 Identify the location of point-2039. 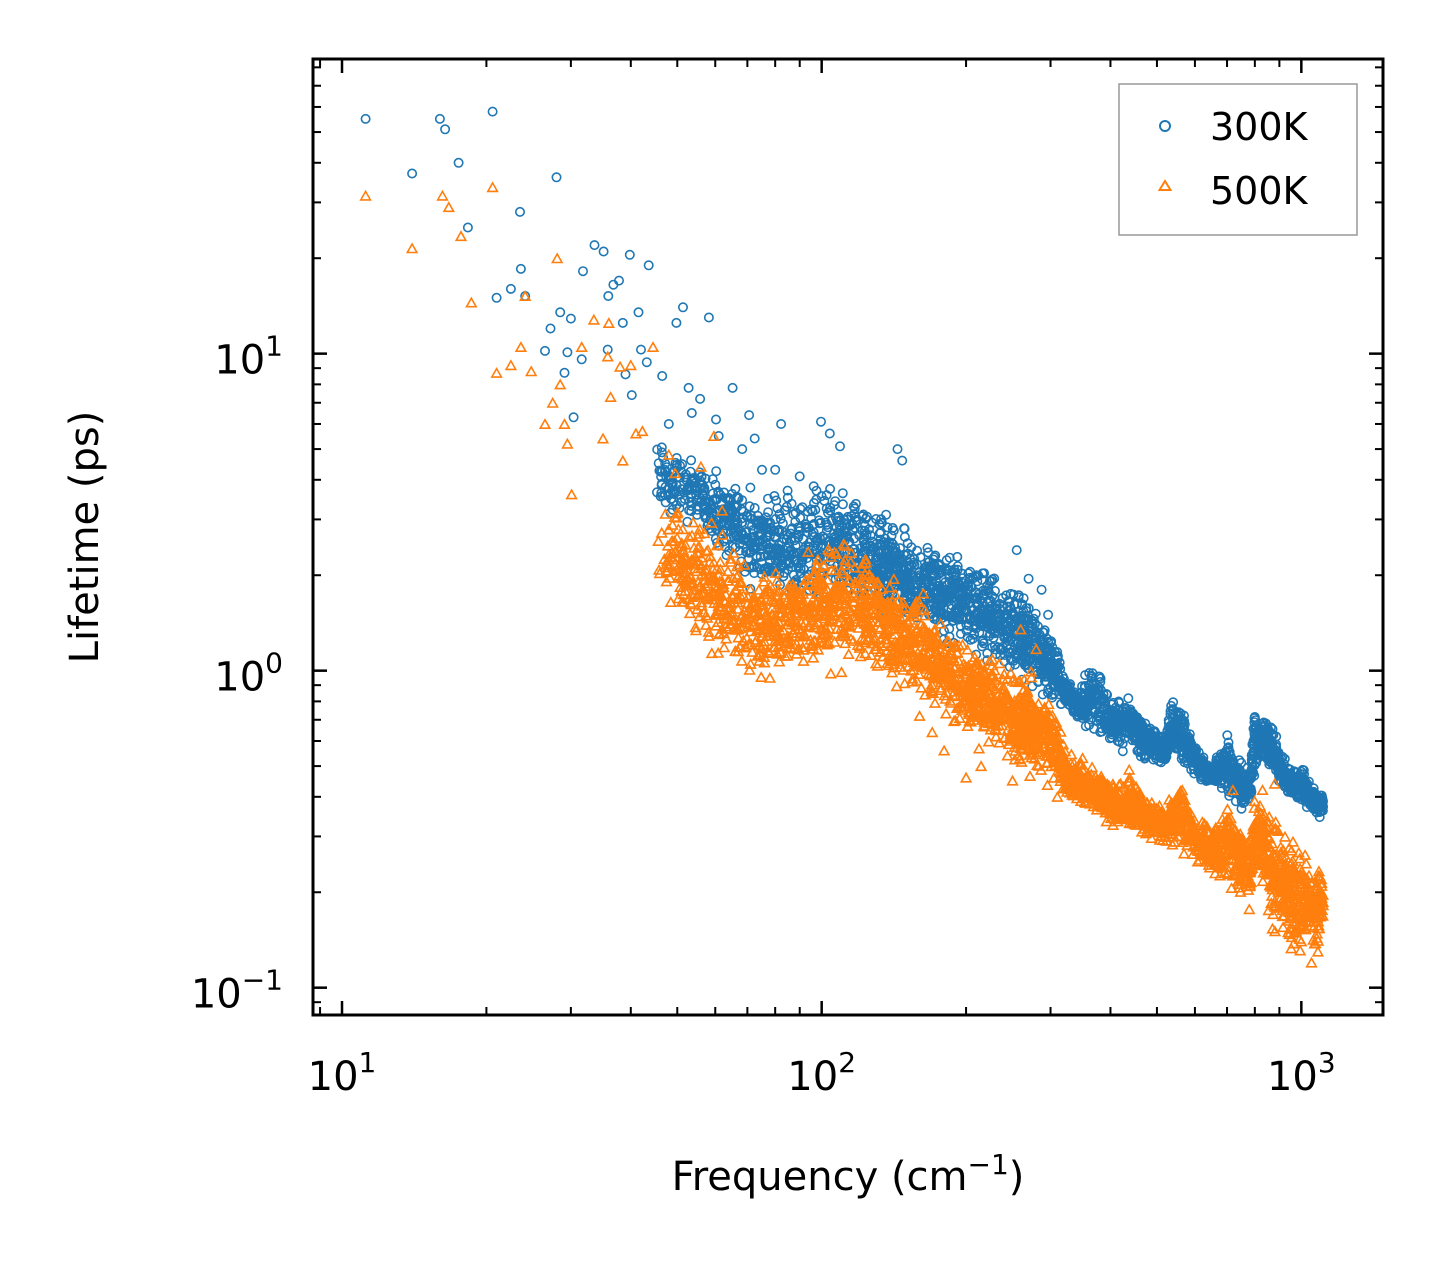
(807, 511).